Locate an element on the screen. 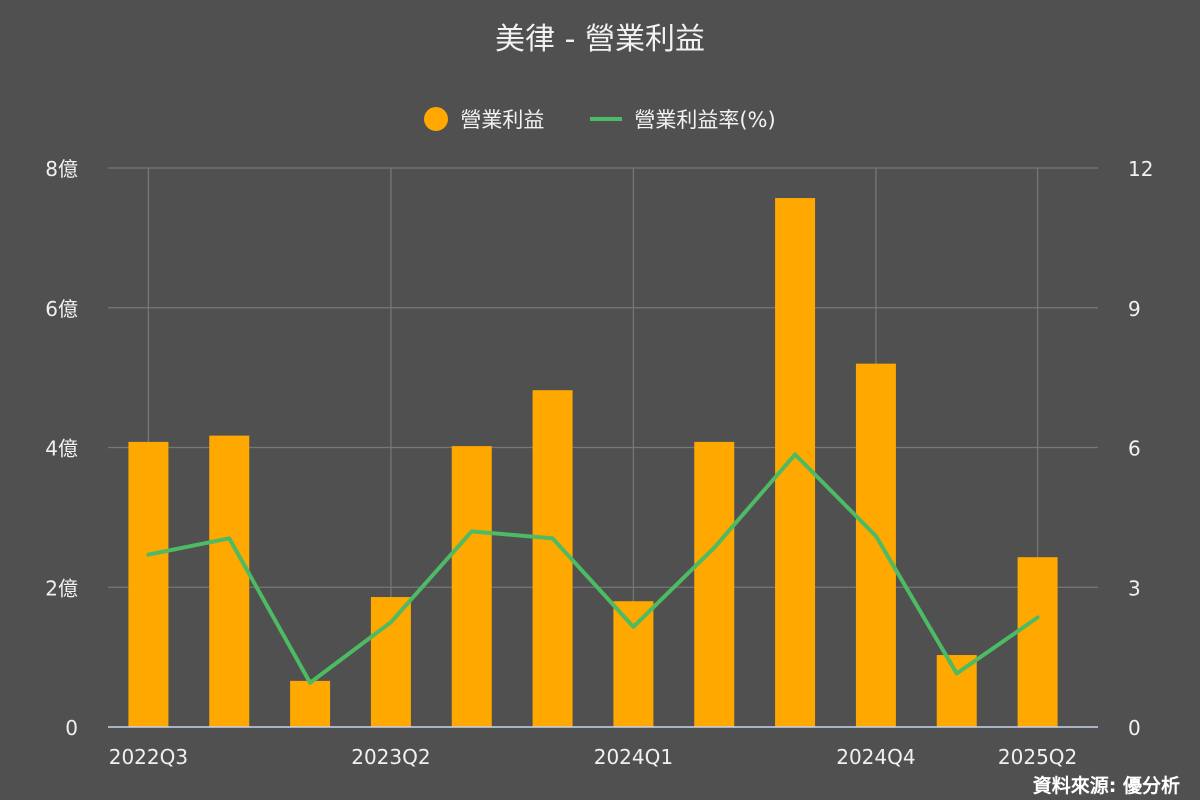  y-right-tick-label: 12 is located at coordinates (1140, 169).